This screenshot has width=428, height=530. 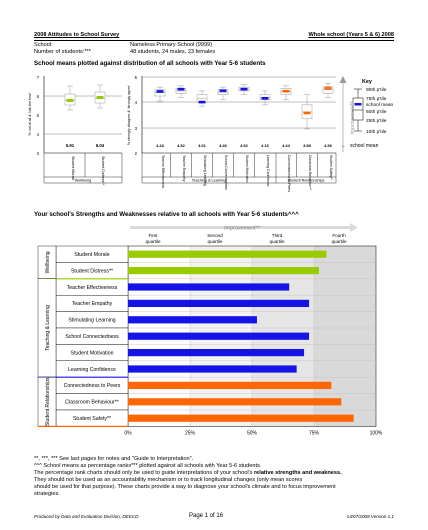 What do you see at coordinates (100, 96) in the screenshot?
I see `boxplot-student-distress` at bounding box center [100, 96].